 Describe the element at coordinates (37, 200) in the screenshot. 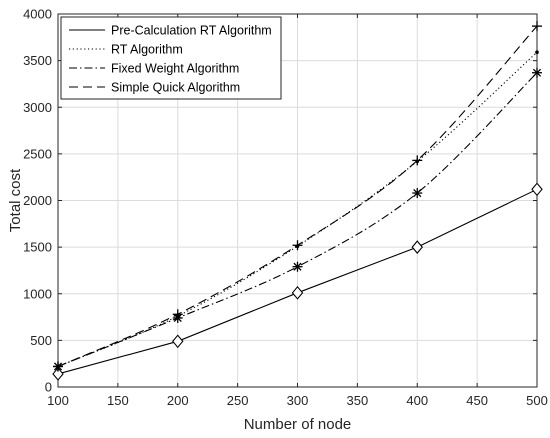

I see `y-tick-label: 2000` at that location.